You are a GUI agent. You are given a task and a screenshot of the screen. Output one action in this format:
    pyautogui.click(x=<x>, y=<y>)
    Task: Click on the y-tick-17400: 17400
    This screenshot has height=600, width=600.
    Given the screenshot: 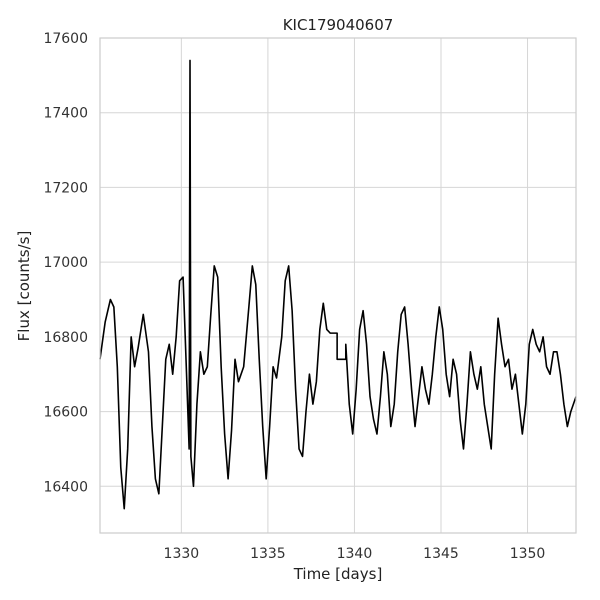 What is the action you would take?
    pyautogui.click(x=65, y=114)
    